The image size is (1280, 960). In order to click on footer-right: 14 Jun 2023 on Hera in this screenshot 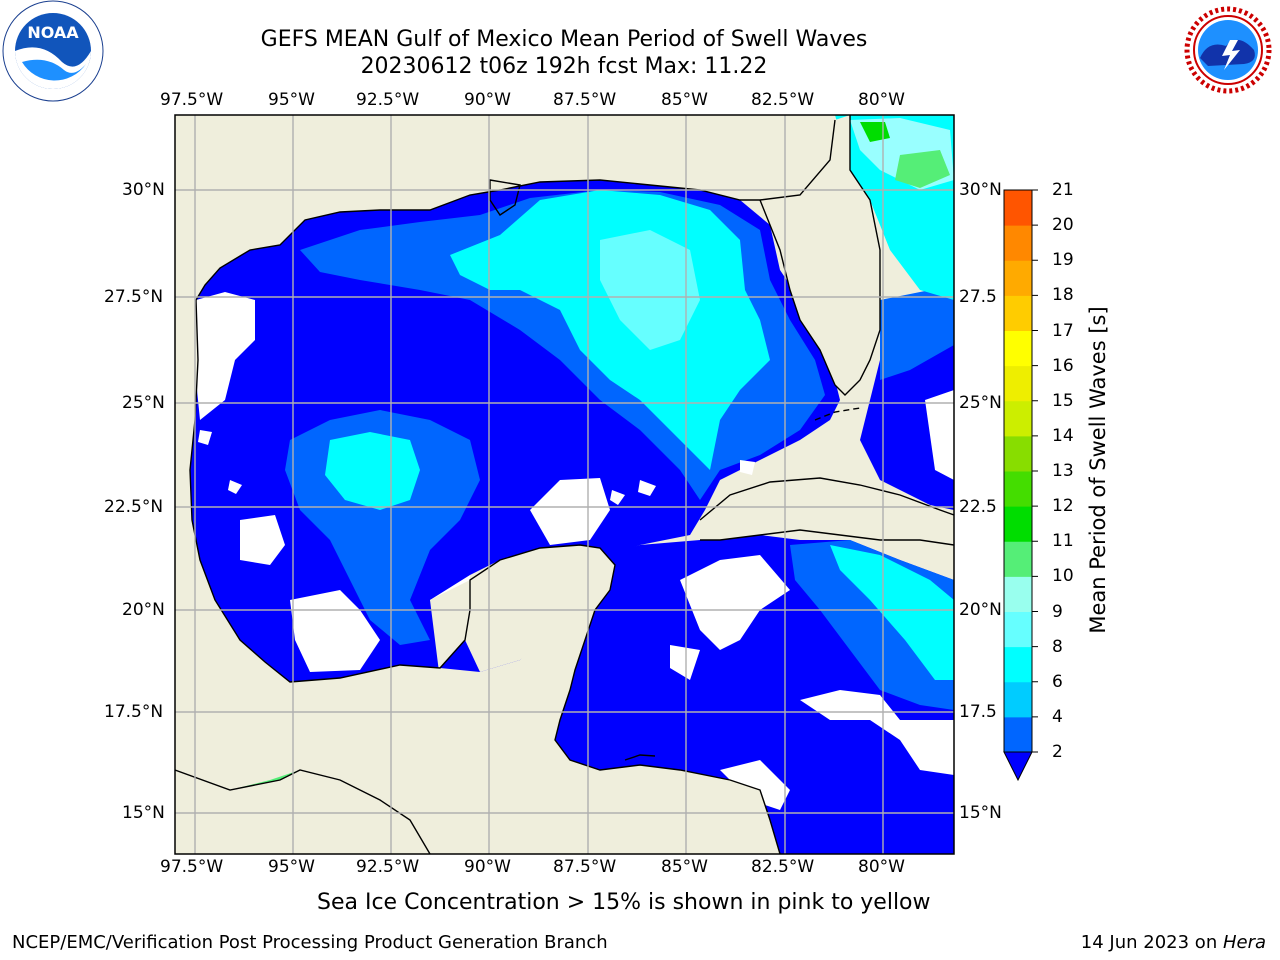, I will do `click(1173, 942)`.